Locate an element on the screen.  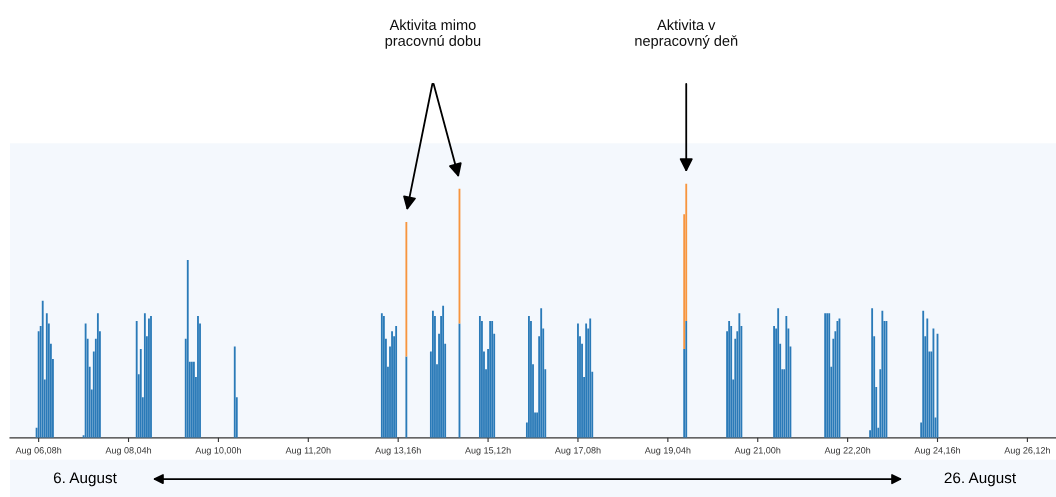
x-tick-label: Aug 13,16h is located at coordinates (398, 451).